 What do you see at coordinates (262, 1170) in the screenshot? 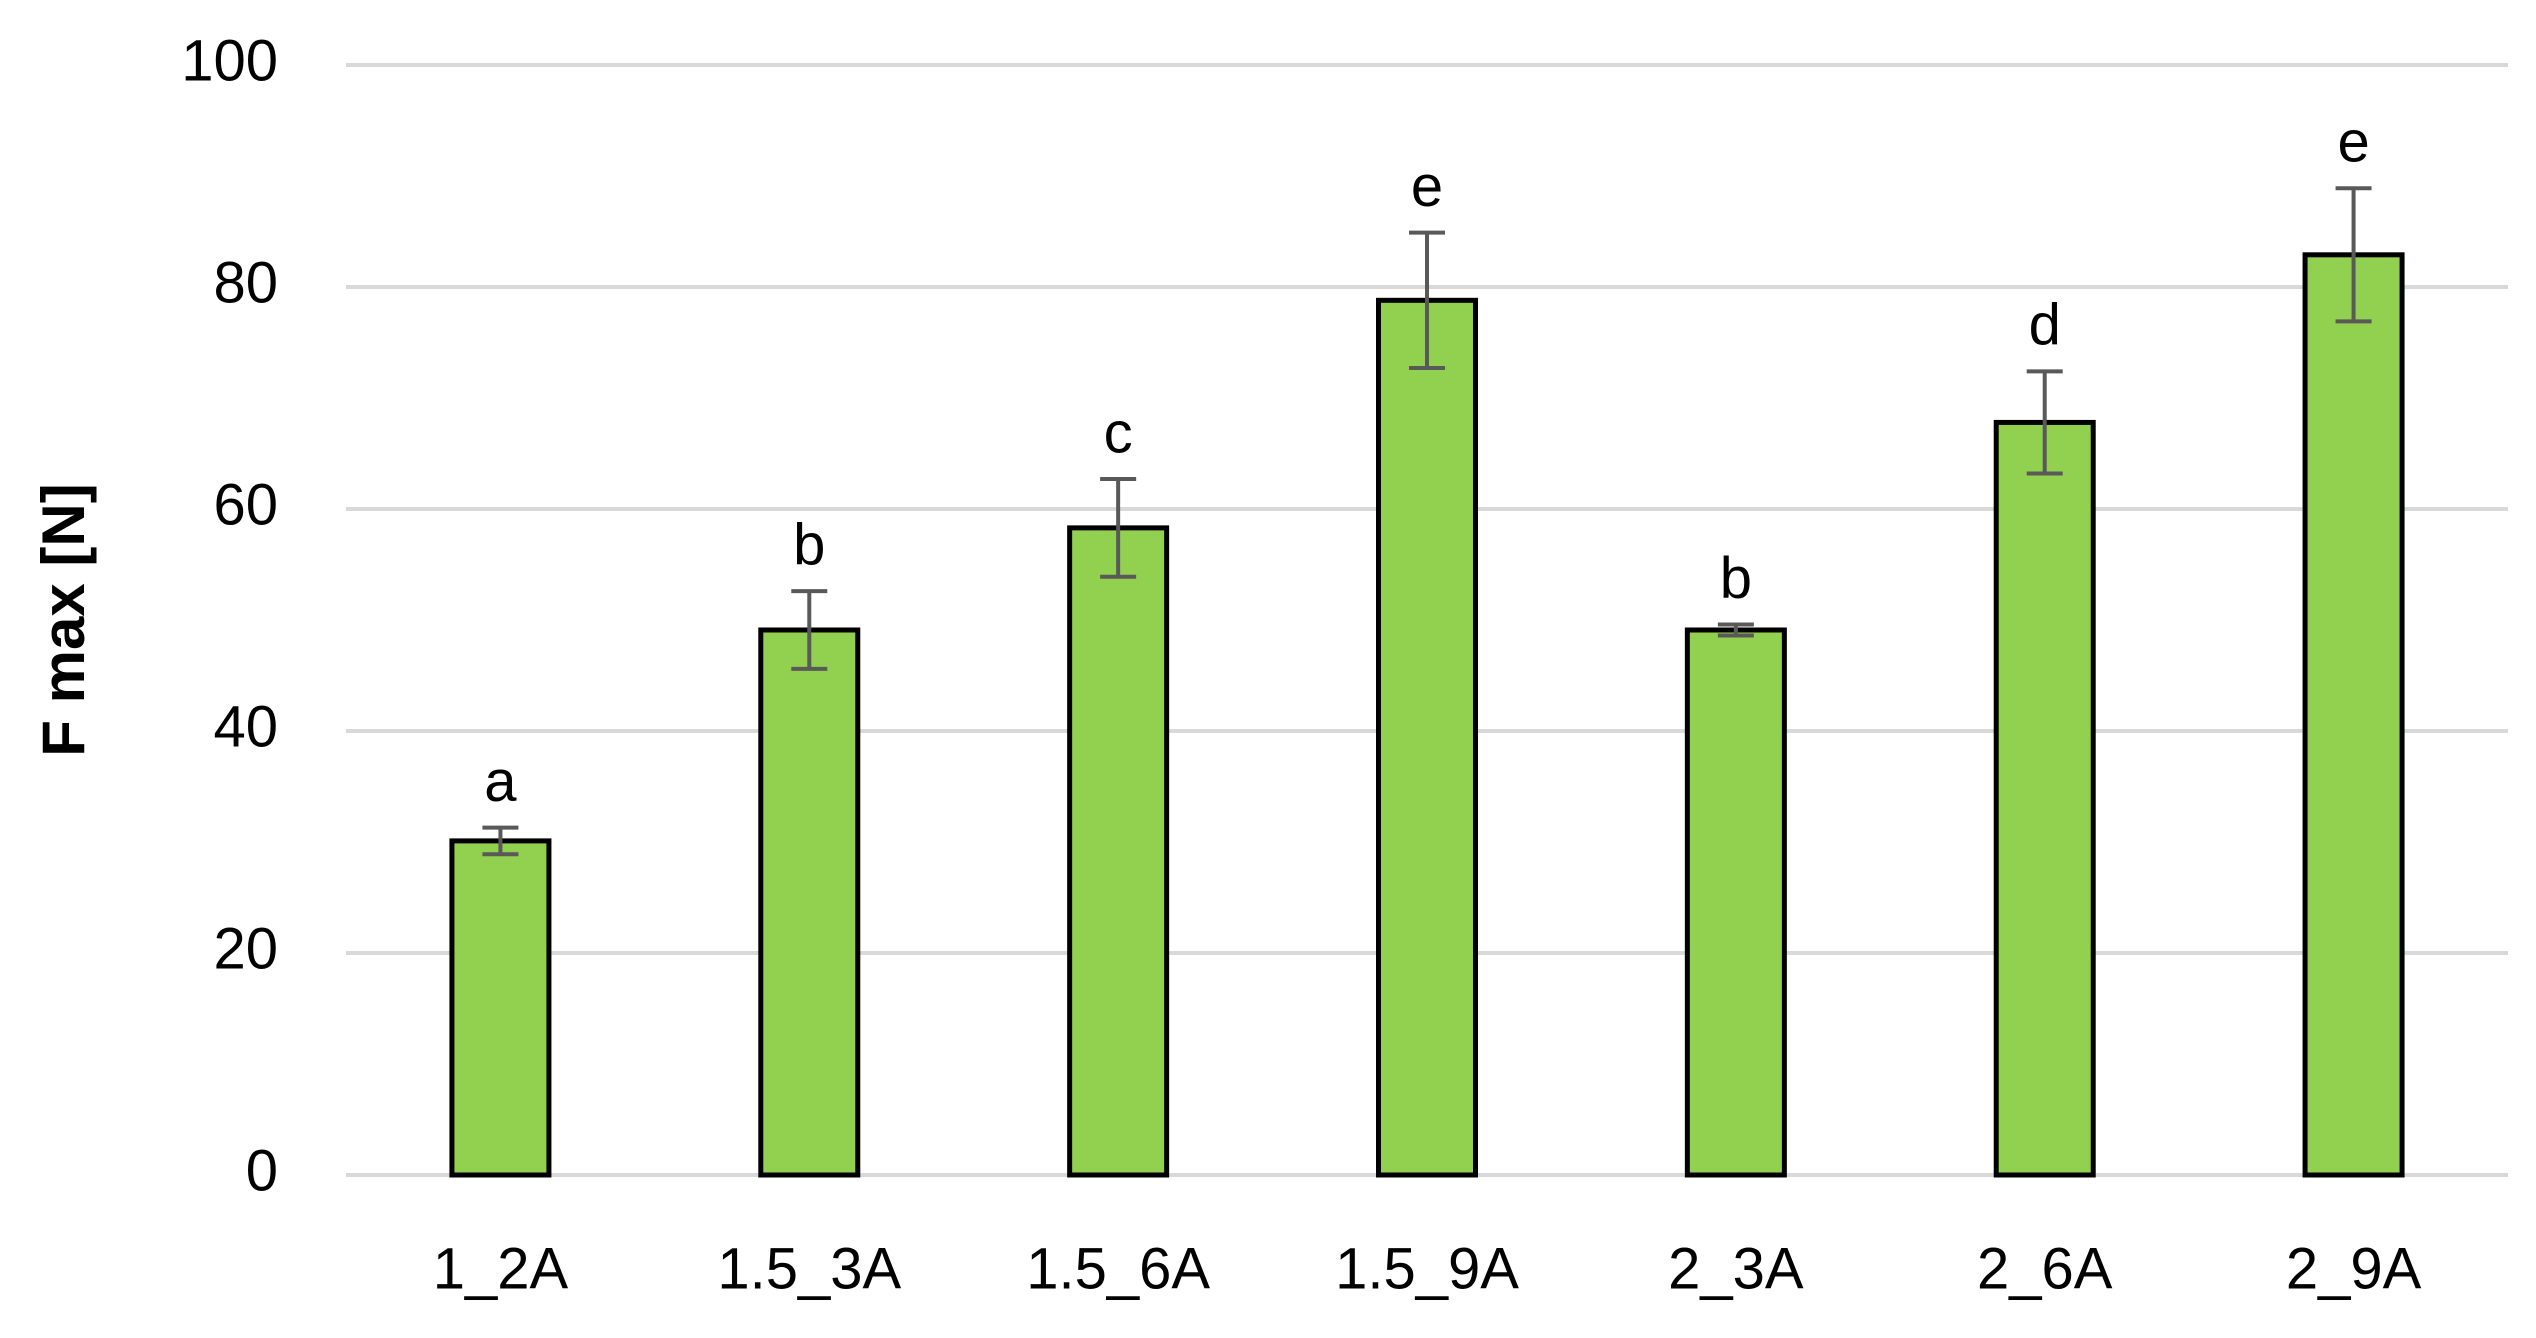
I see `y-tick-label: 0` at bounding box center [262, 1170].